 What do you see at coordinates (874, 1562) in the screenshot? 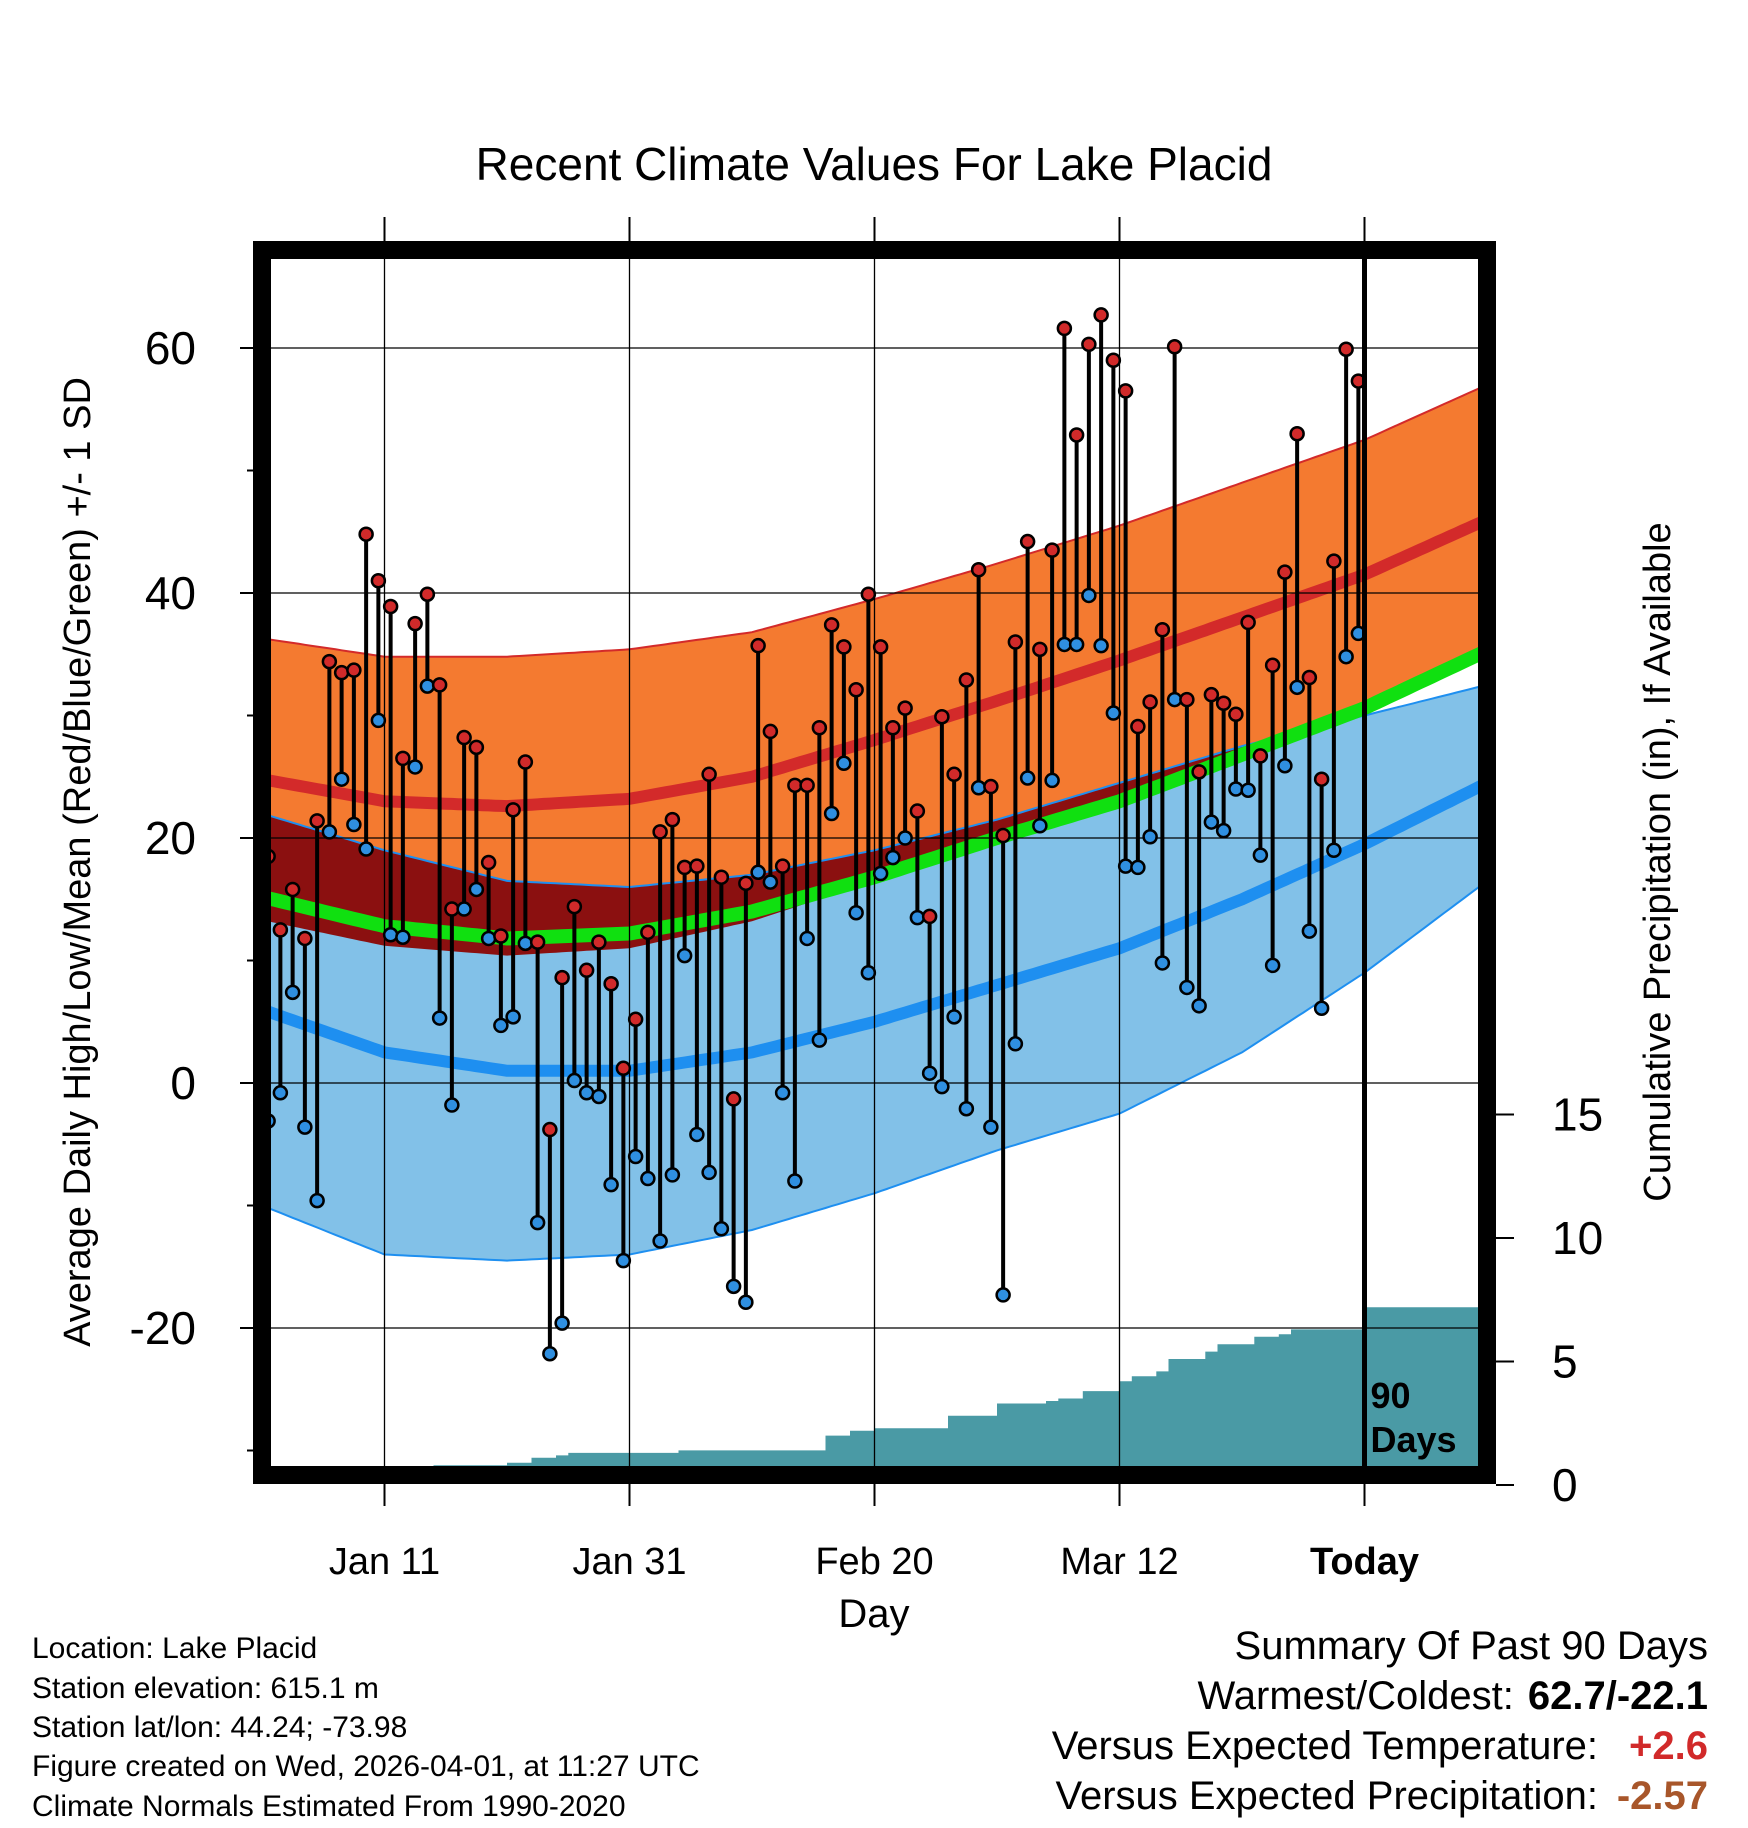
I see `x-tick-label: Feb 20` at bounding box center [874, 1562].